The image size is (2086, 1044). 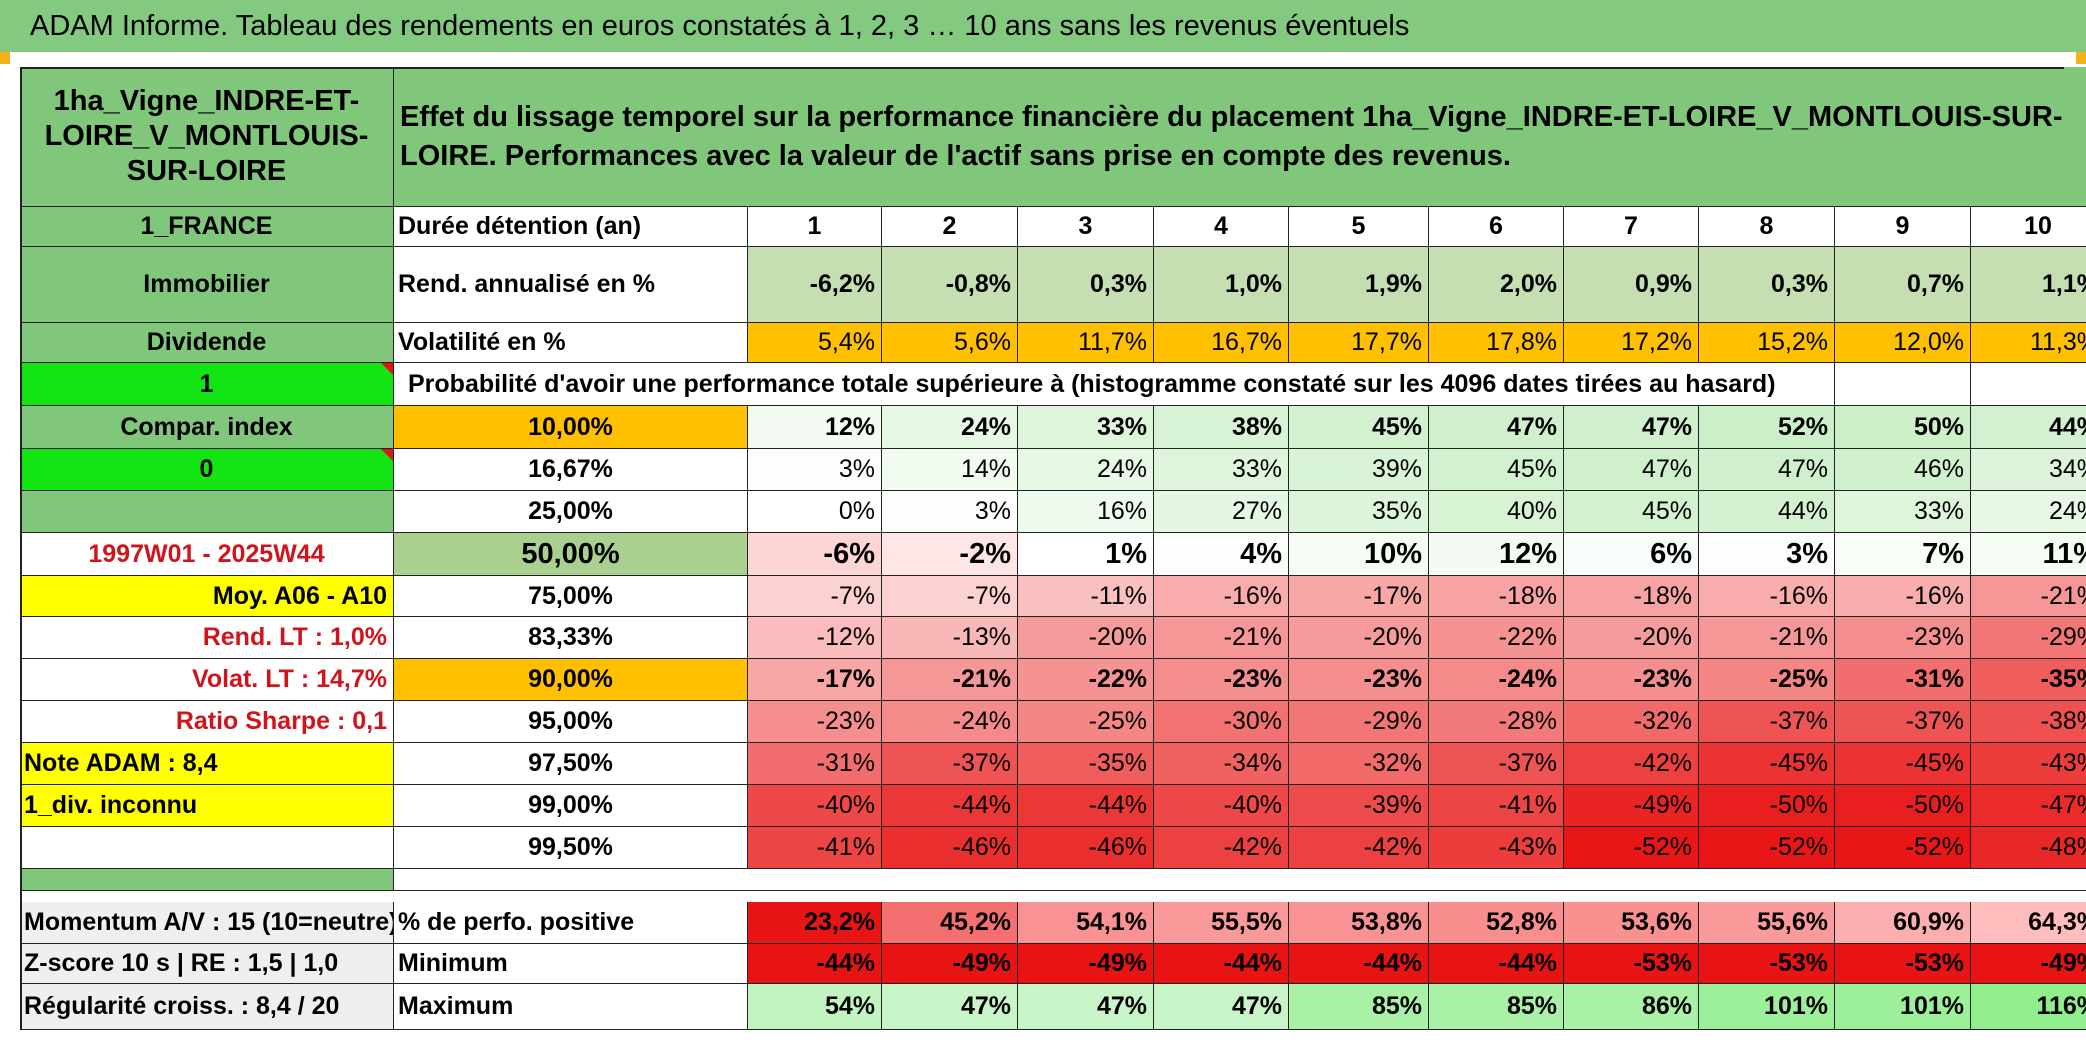 What do you see at coordinates (571, 806) in the screenshot?
I see `quantile-label: 99,00%` at bounding box center [571, 806].